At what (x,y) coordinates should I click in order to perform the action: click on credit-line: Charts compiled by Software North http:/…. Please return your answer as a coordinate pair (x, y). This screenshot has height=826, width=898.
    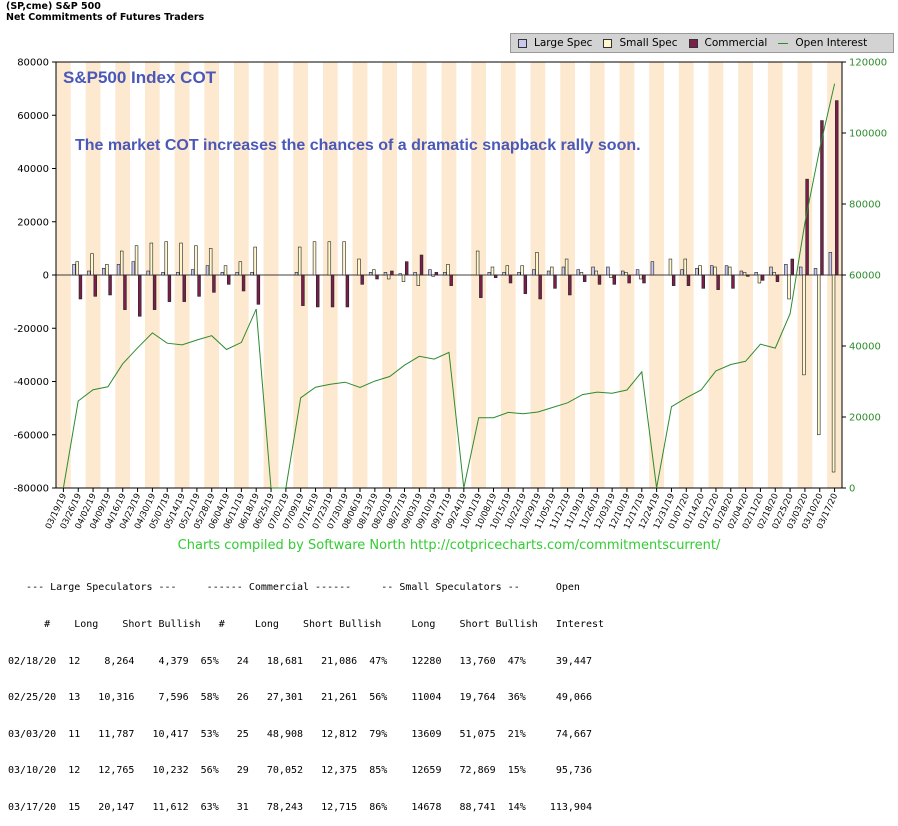
    Looking at the image, I should click on (449, 545).